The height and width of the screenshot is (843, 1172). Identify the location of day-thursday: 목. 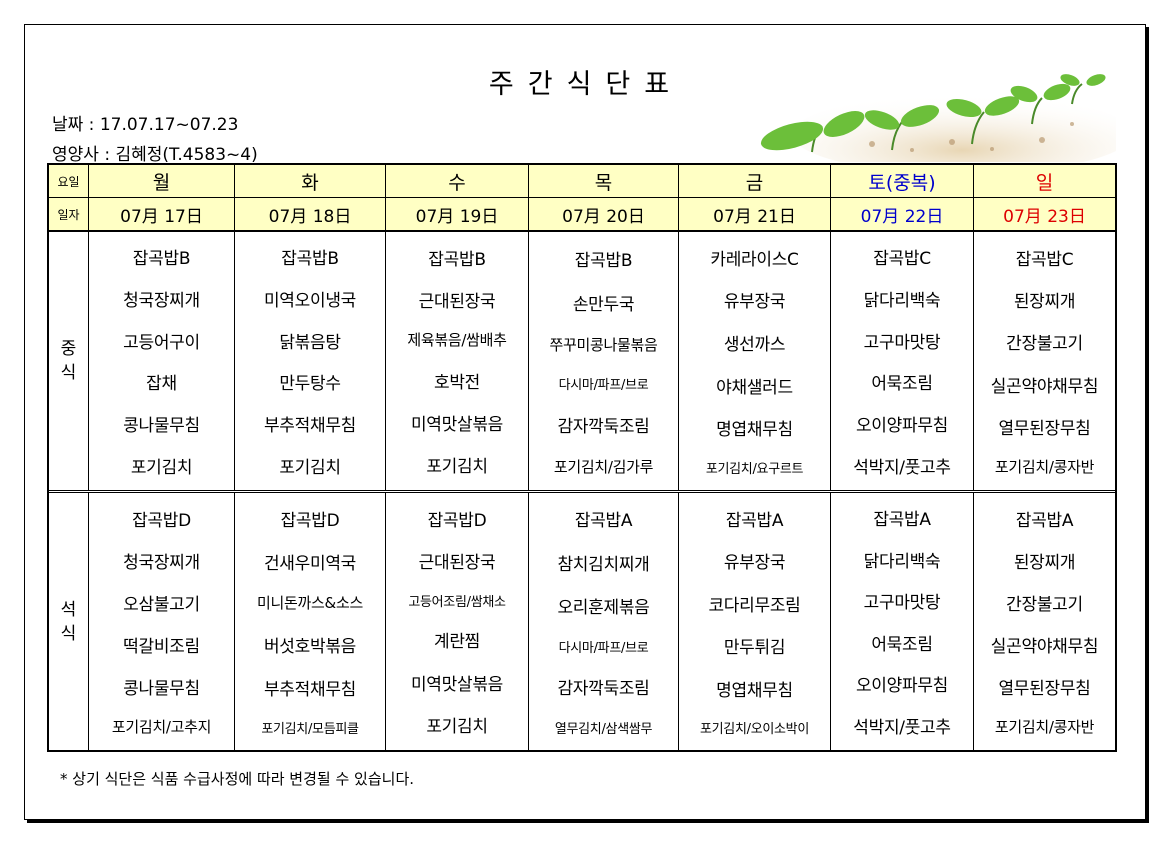
(604, 181).